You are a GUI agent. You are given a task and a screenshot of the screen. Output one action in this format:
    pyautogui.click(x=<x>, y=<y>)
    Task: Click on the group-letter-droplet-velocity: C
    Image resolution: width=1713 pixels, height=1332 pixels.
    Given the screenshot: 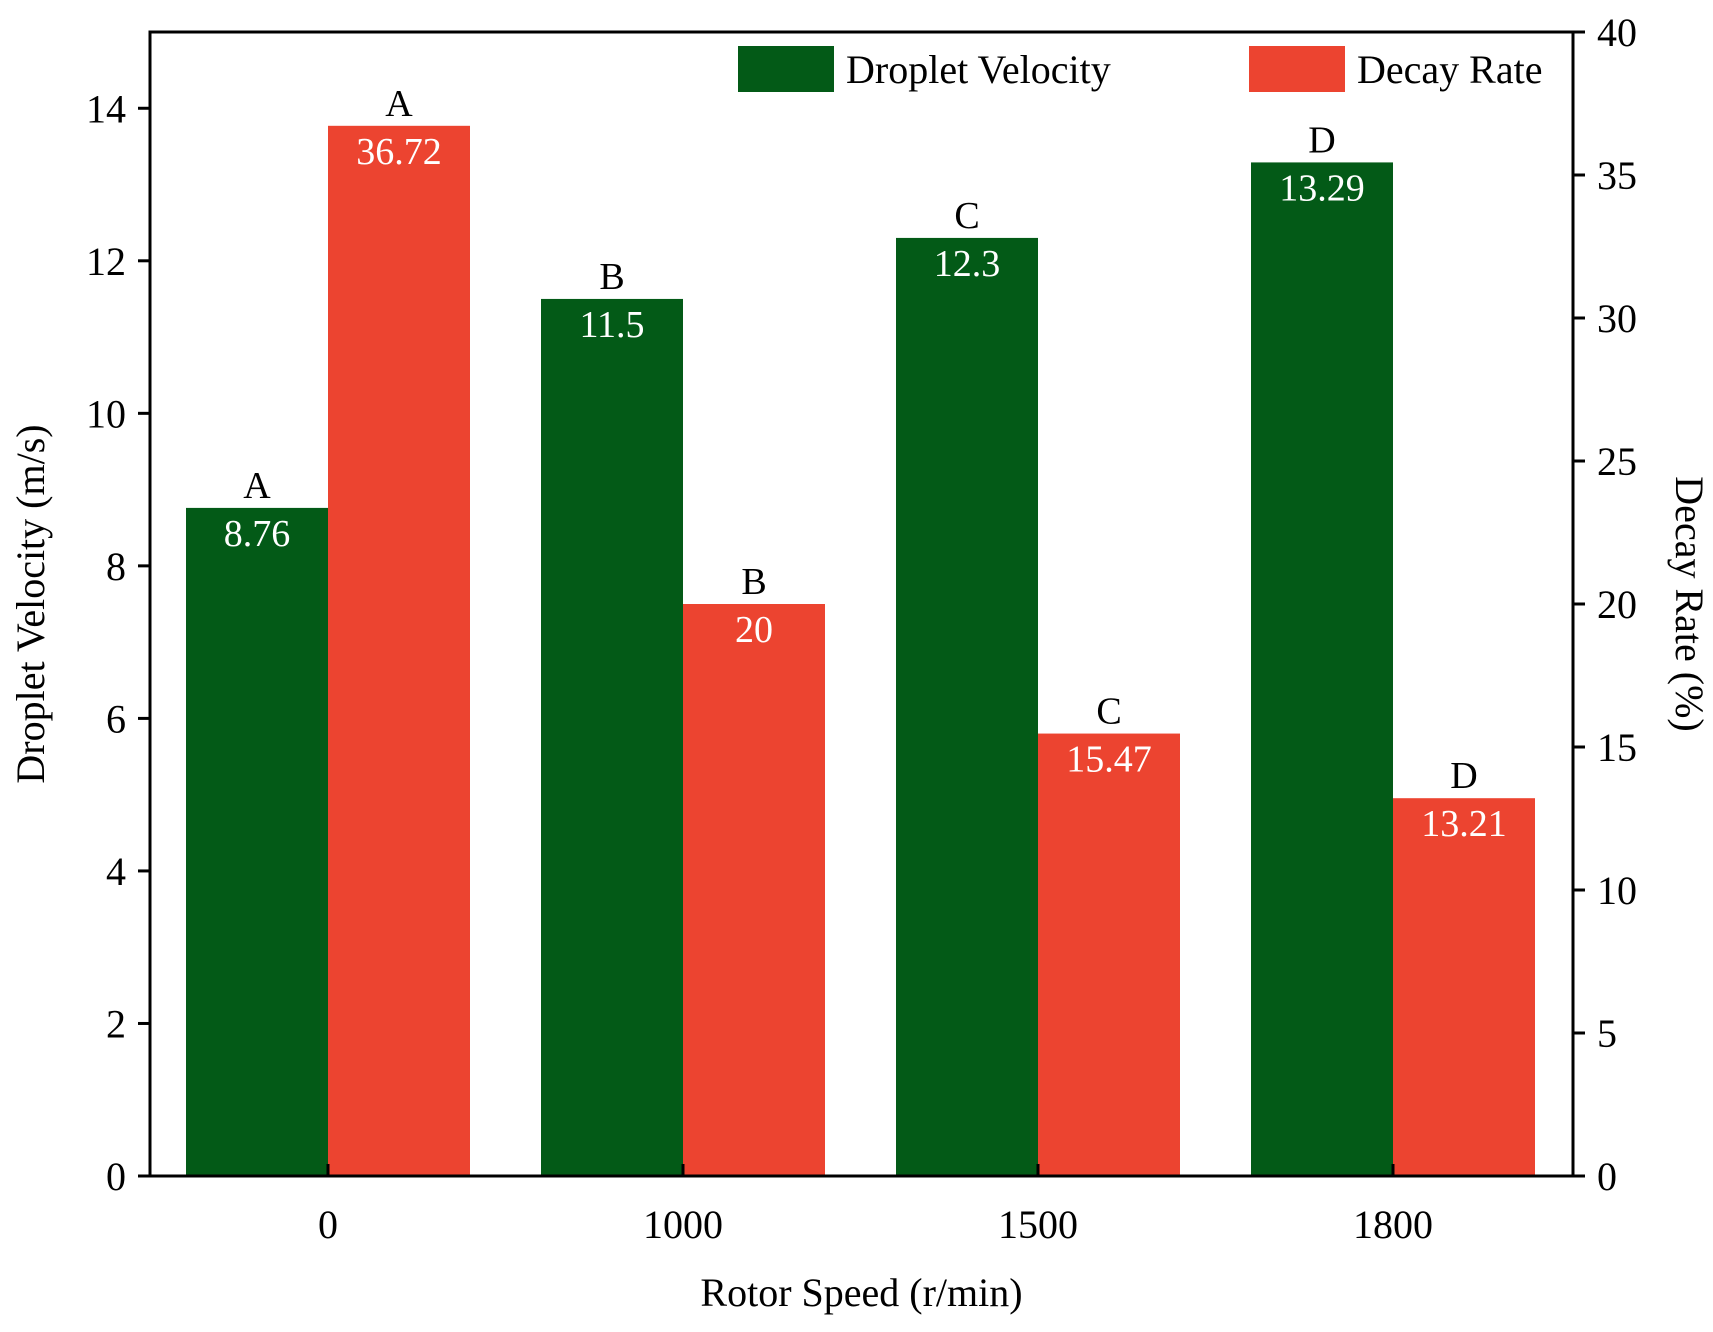 What is the action you would take?
    pyautogui.click(x=966, y=216)
    